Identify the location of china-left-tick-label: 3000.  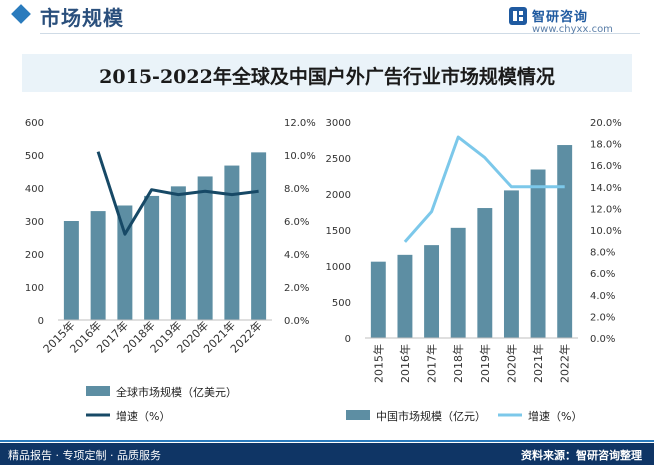
(338, 123).